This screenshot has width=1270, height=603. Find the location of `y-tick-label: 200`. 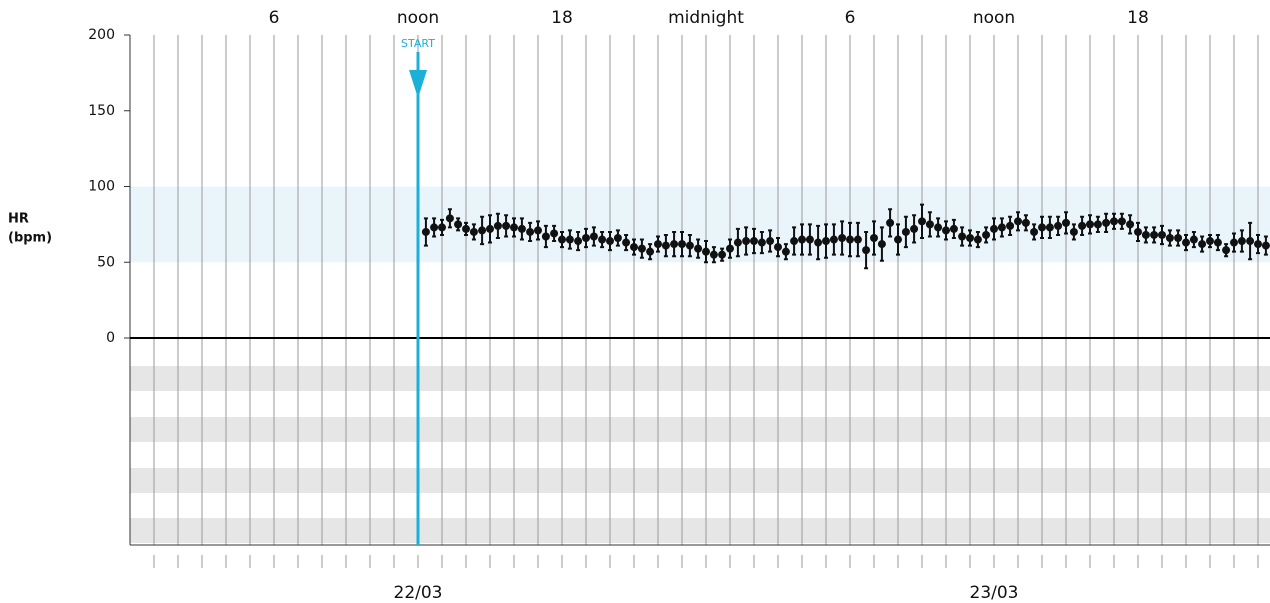

y-tick-label: 200 is located at coordinates (101, 35).